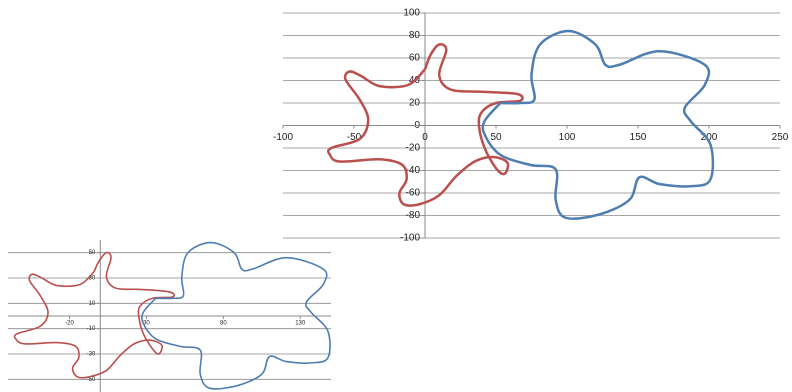 The height and width of the screenshot is (392, 792). I want to click on y-tick-label: -10, so click(91, 329).